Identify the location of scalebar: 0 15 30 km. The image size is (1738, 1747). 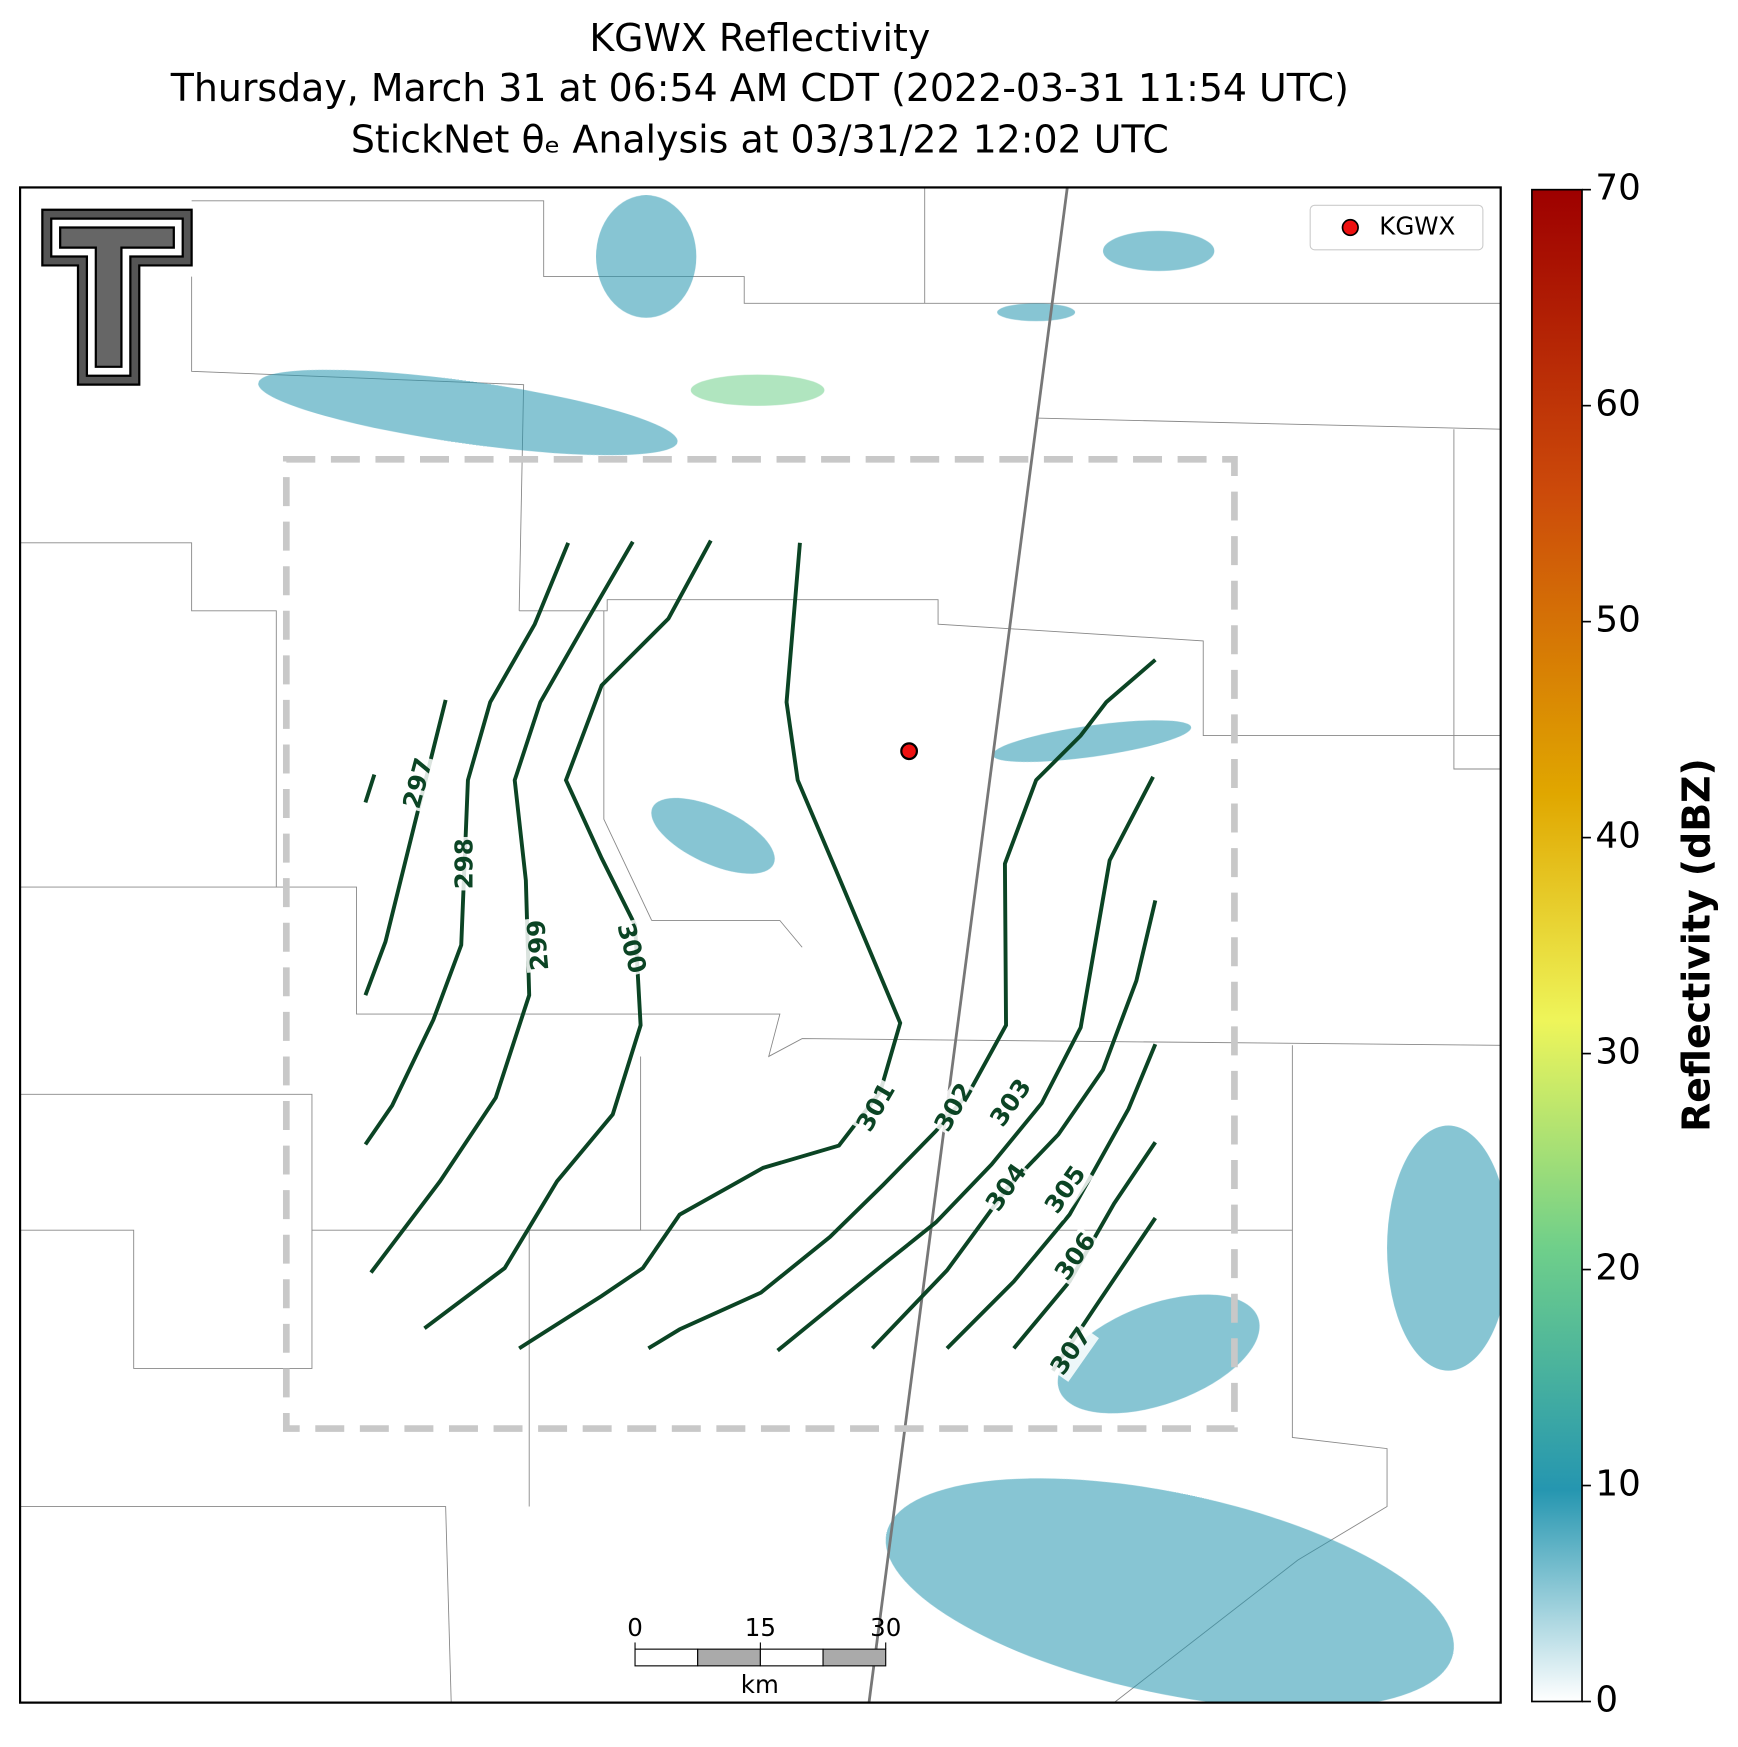
(764, 1656).